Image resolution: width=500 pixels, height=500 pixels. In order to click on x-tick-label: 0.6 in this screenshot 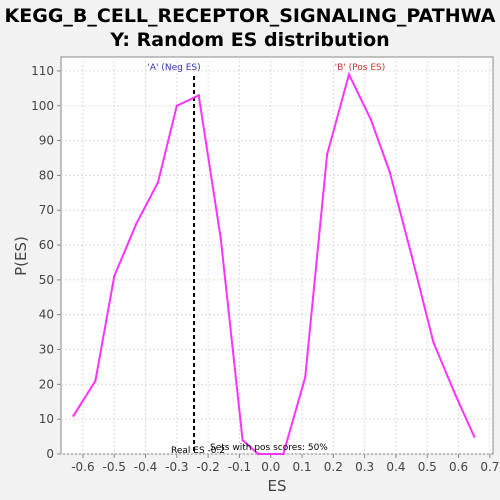, I will do `click(458, 467)`.